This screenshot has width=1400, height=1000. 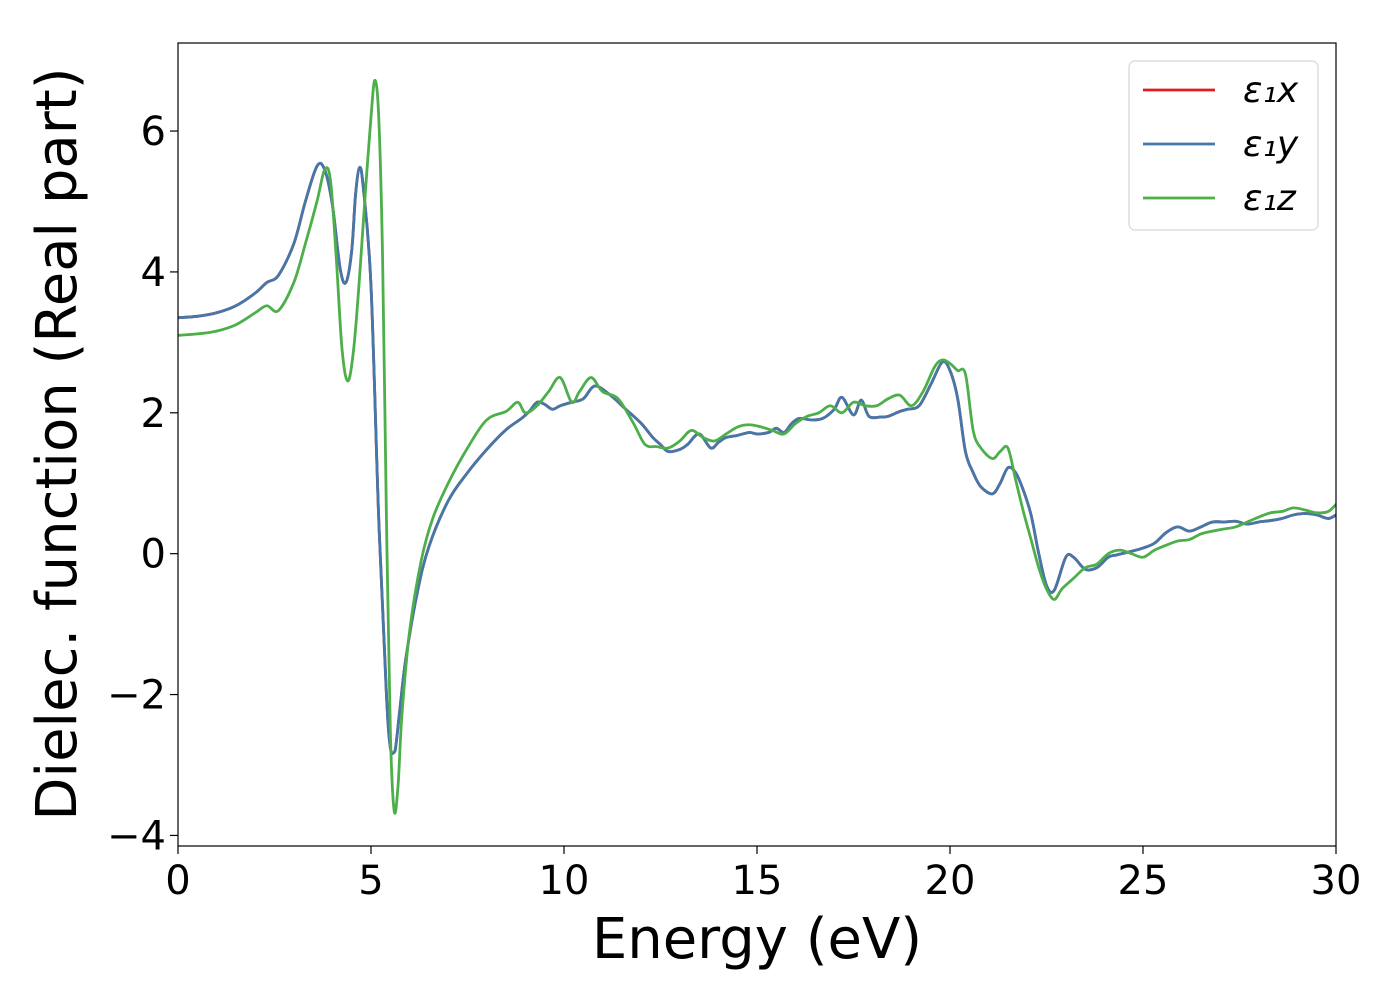 I want to click on legend-label: ε₁z, so click(x=1270, y=198).